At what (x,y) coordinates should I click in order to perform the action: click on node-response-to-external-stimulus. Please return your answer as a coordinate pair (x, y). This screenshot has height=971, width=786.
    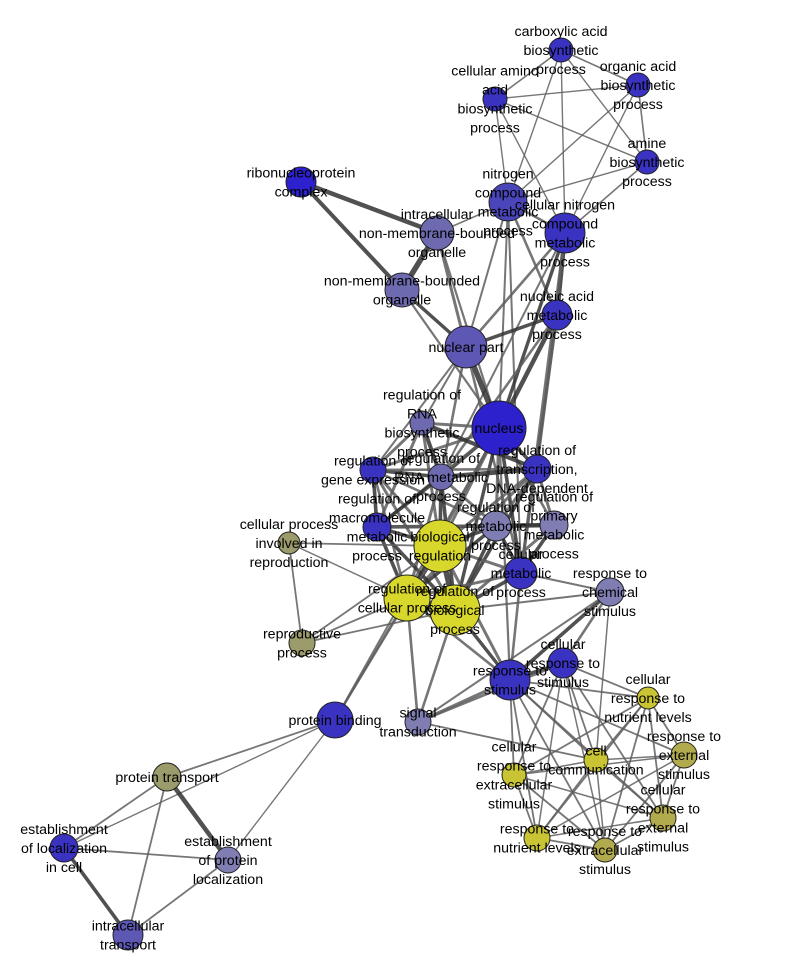
    Looking at the image, I should click on (684, 755).